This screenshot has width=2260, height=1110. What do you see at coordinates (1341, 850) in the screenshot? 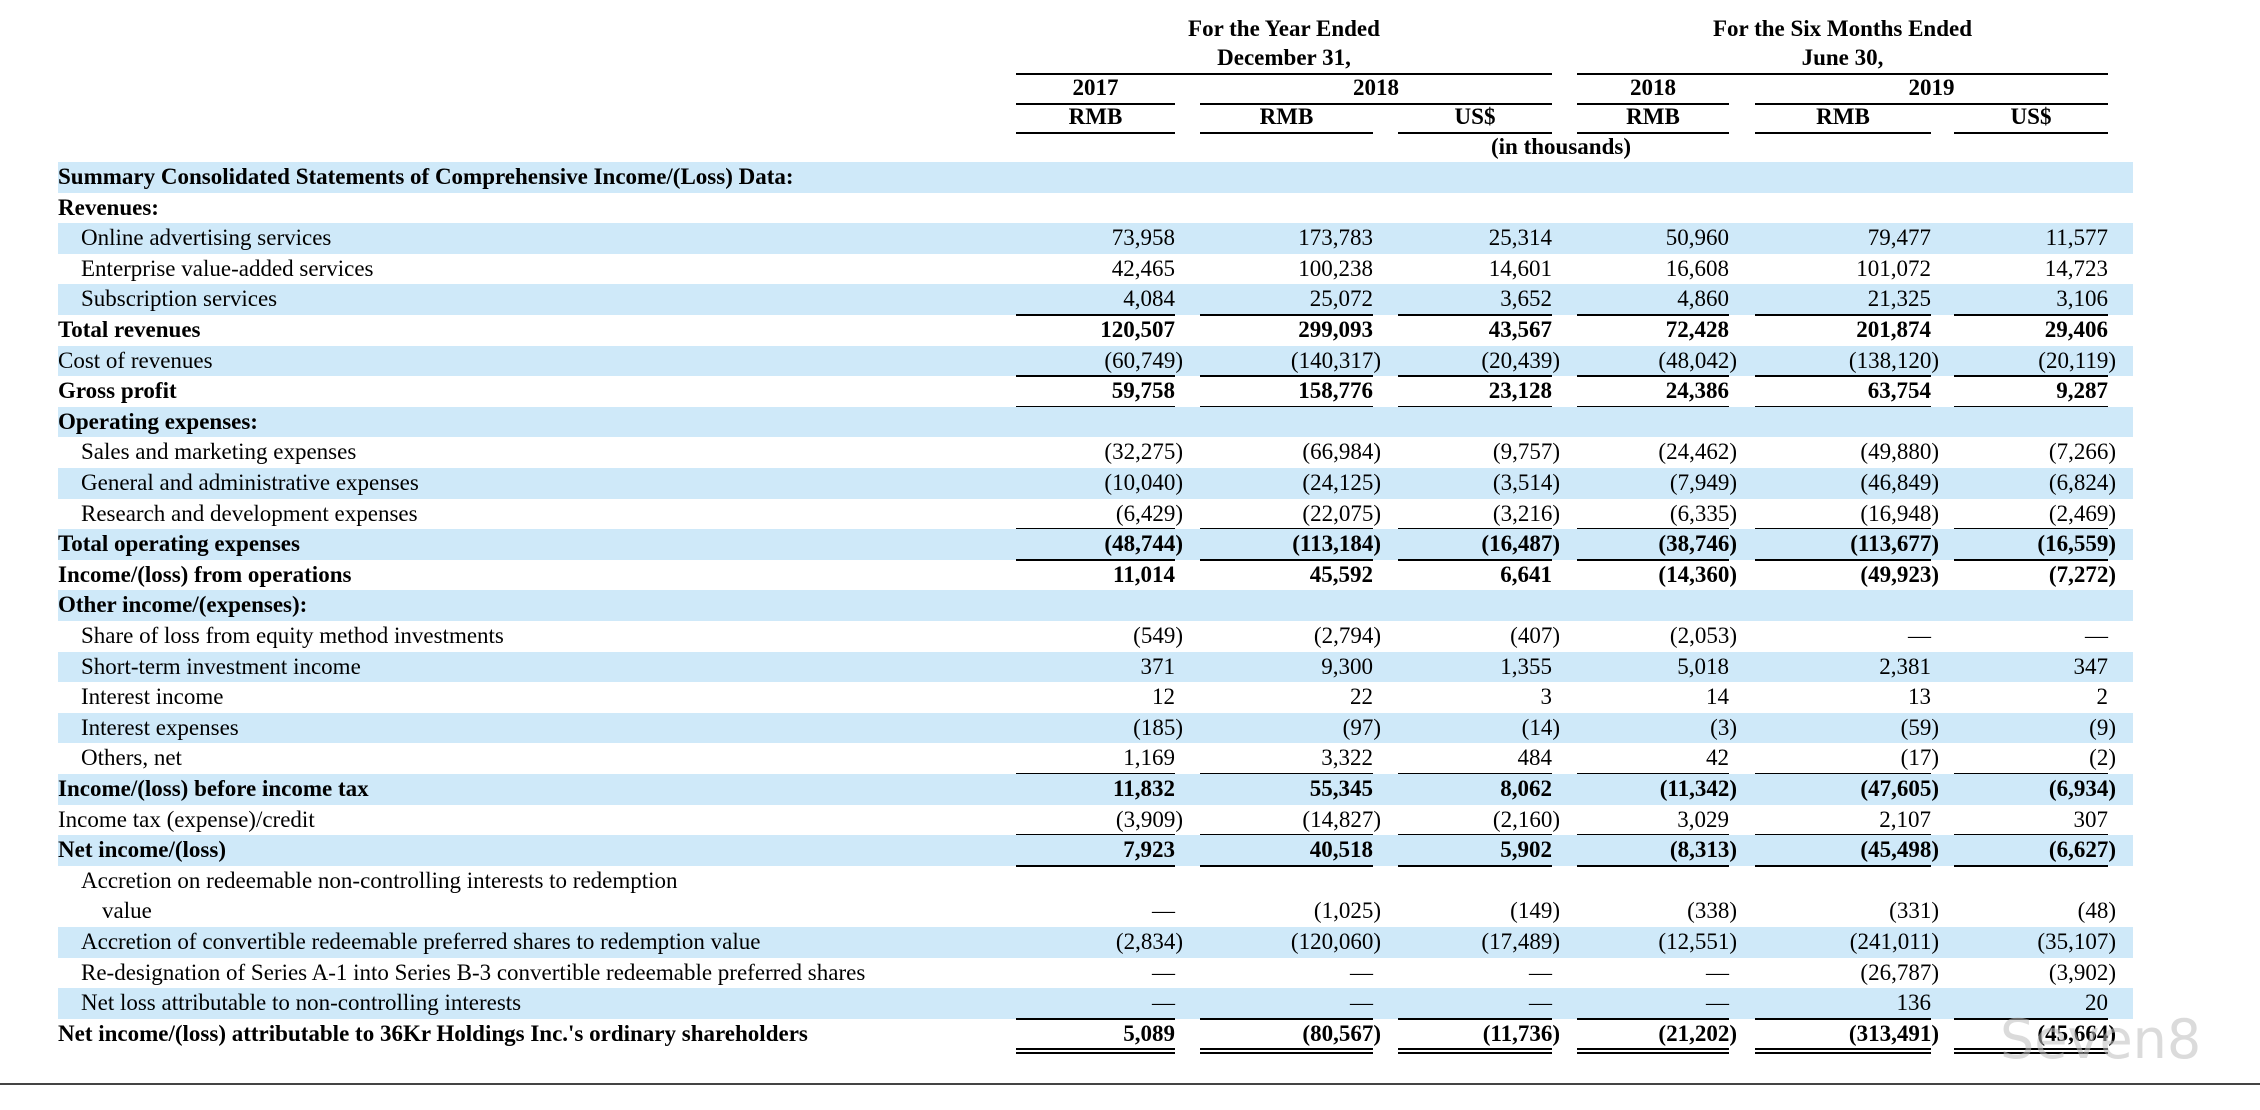
I see `cell-value: 40,518` at bounding box center [1341, 850].